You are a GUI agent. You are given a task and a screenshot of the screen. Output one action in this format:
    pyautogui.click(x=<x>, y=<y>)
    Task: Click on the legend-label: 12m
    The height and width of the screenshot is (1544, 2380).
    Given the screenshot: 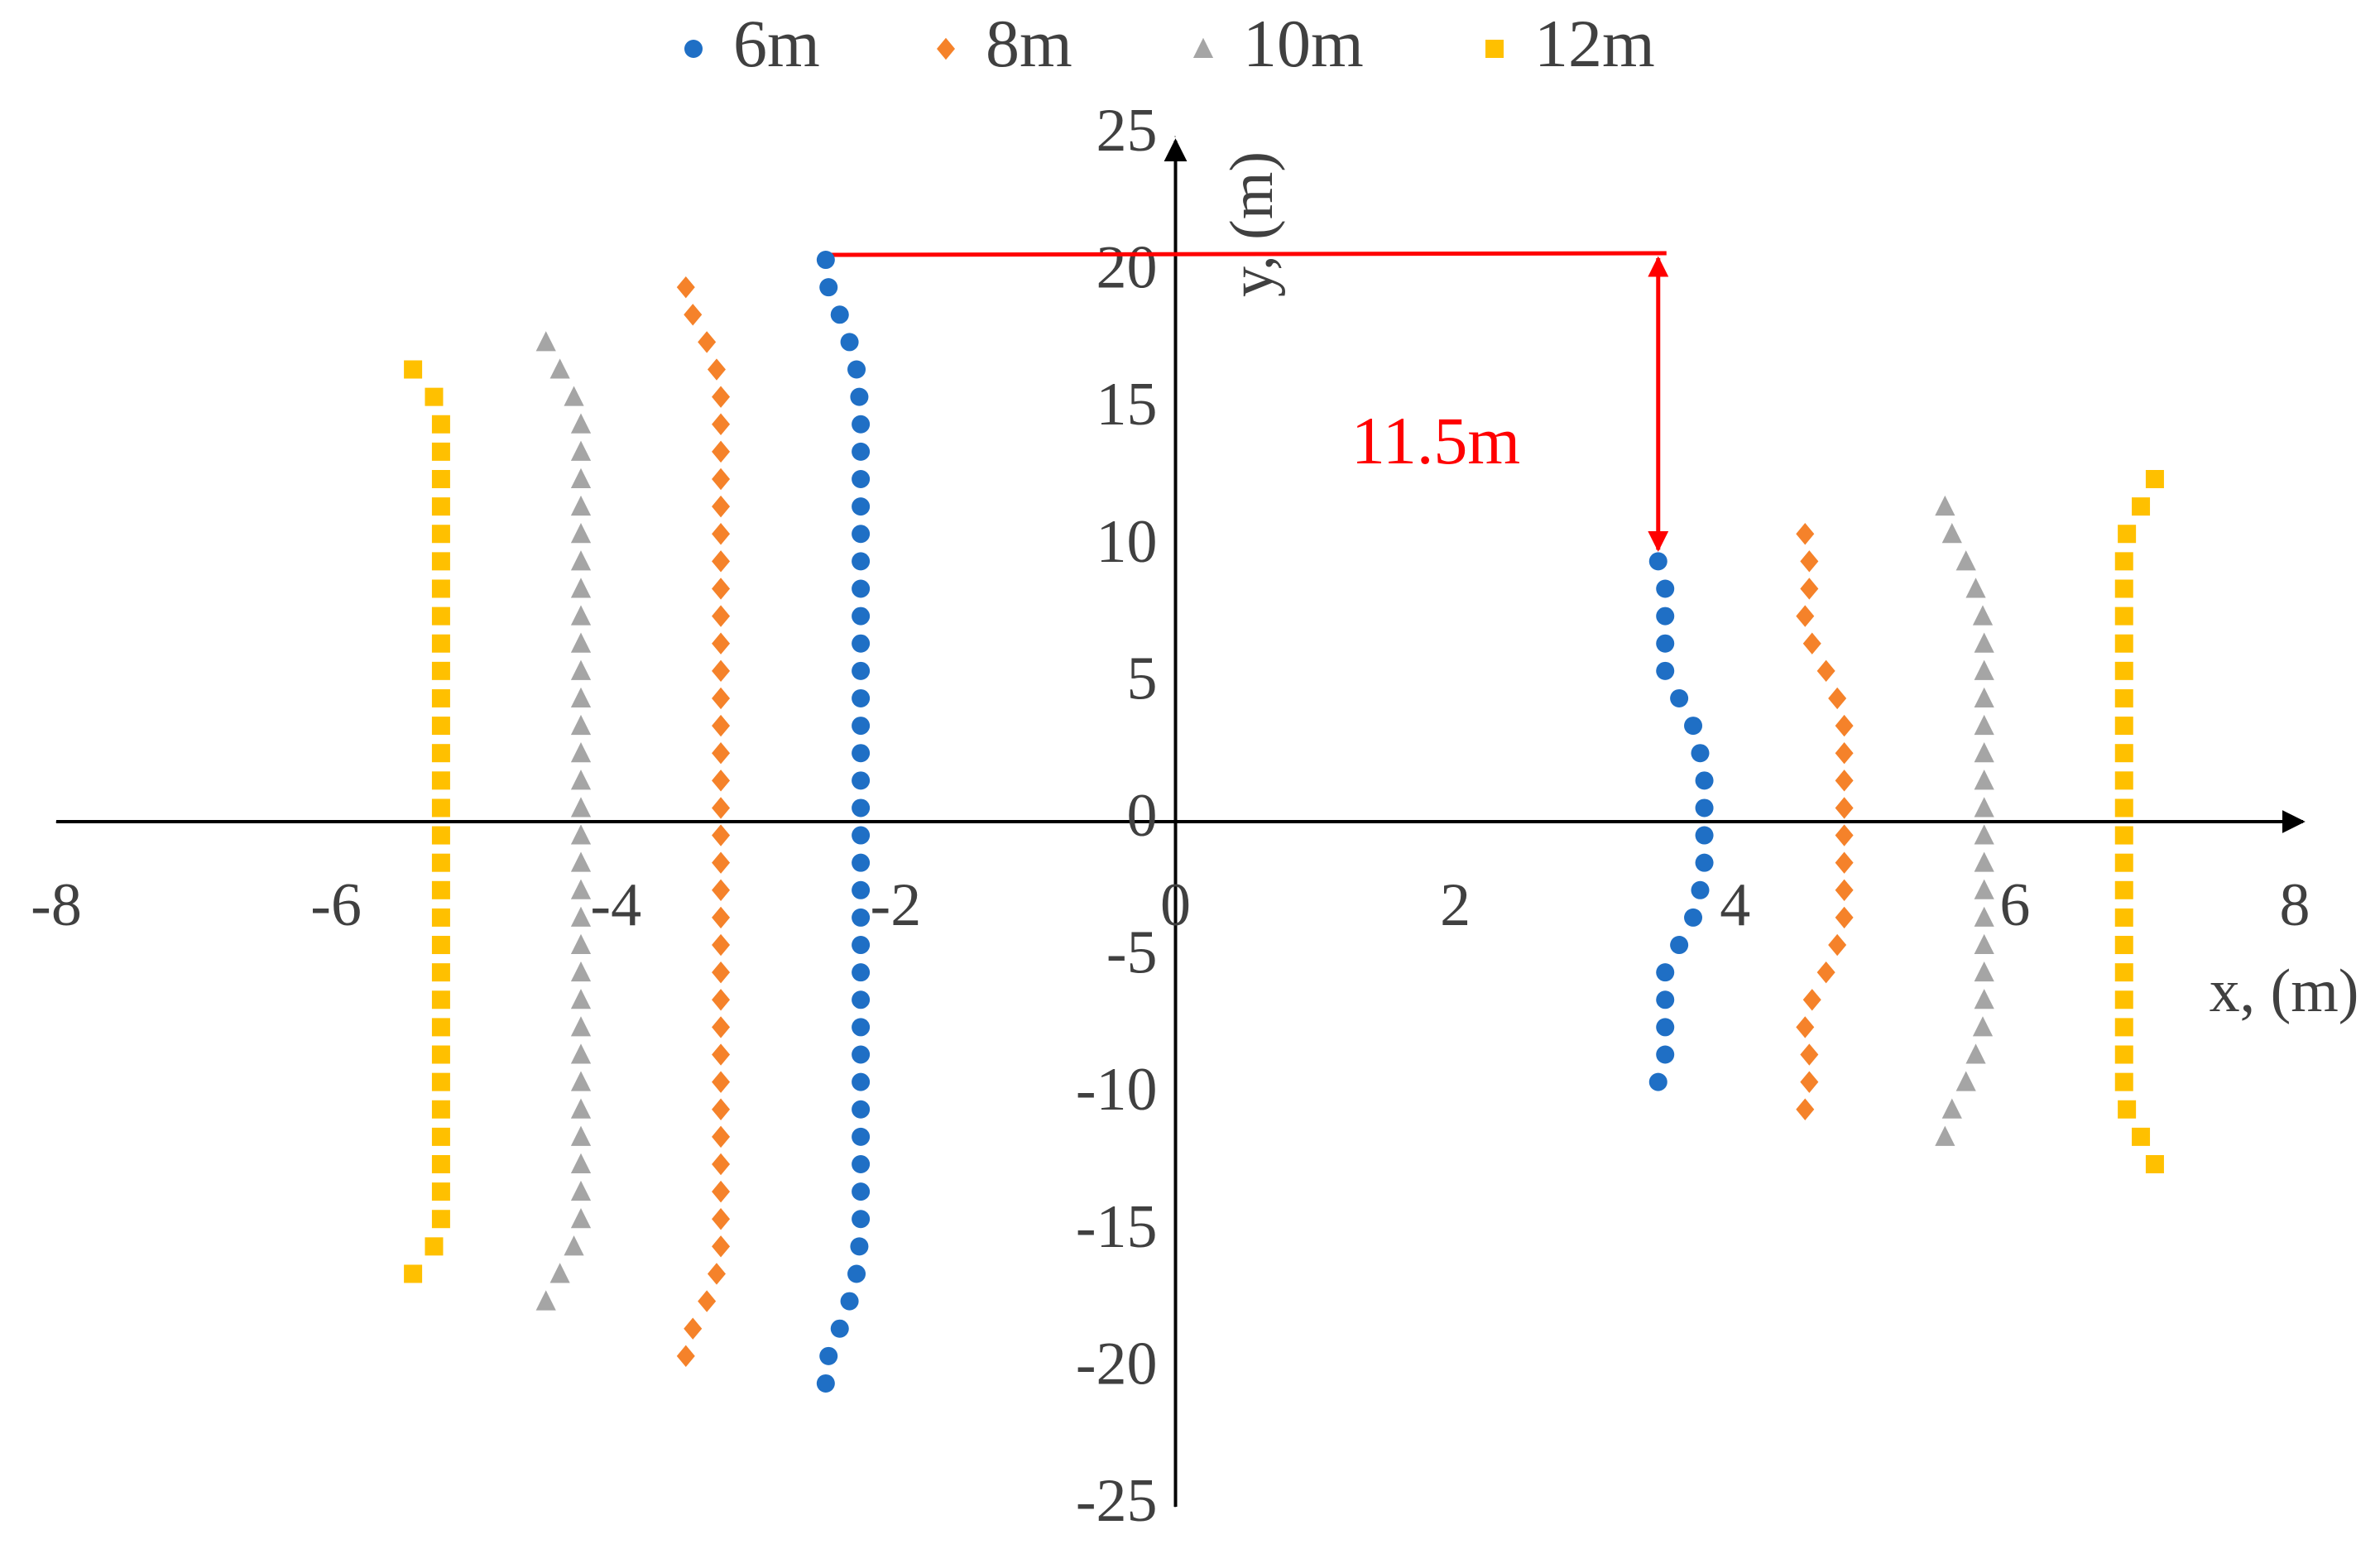 What is the action you would take?
    pyautogui.click(x=1594, y=43)
    